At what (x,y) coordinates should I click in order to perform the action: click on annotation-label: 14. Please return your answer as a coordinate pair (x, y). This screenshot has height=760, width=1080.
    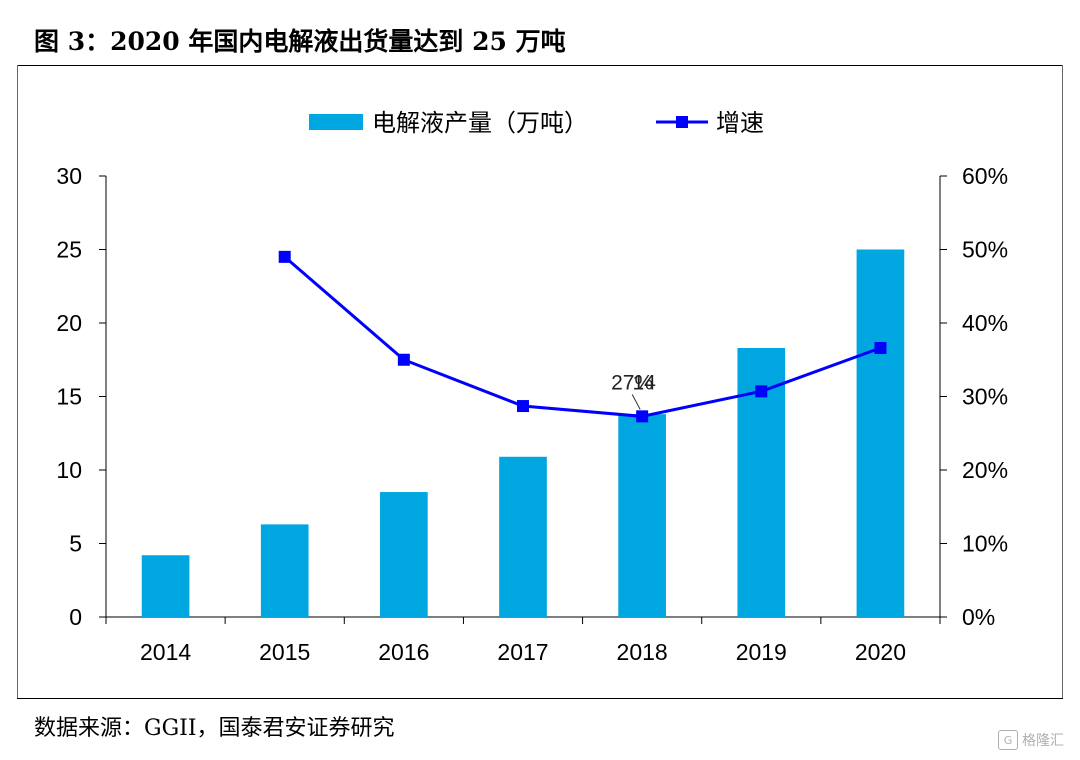
    Looking at the image, I should click on (644, 382).